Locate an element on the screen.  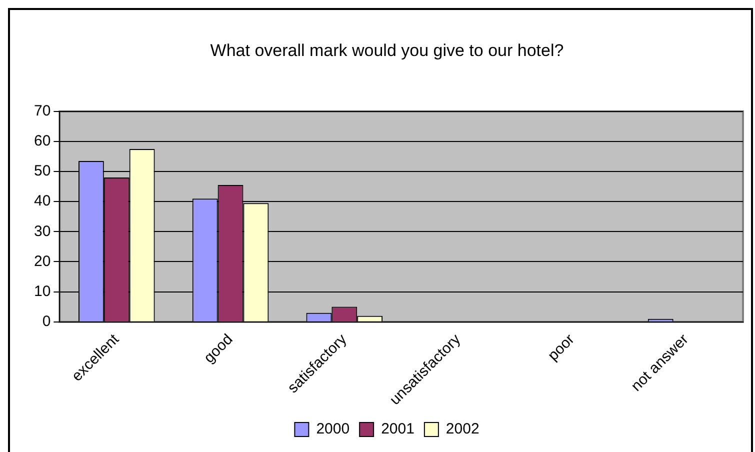
legend-label: 2002 is located at coordinates (463, 429).